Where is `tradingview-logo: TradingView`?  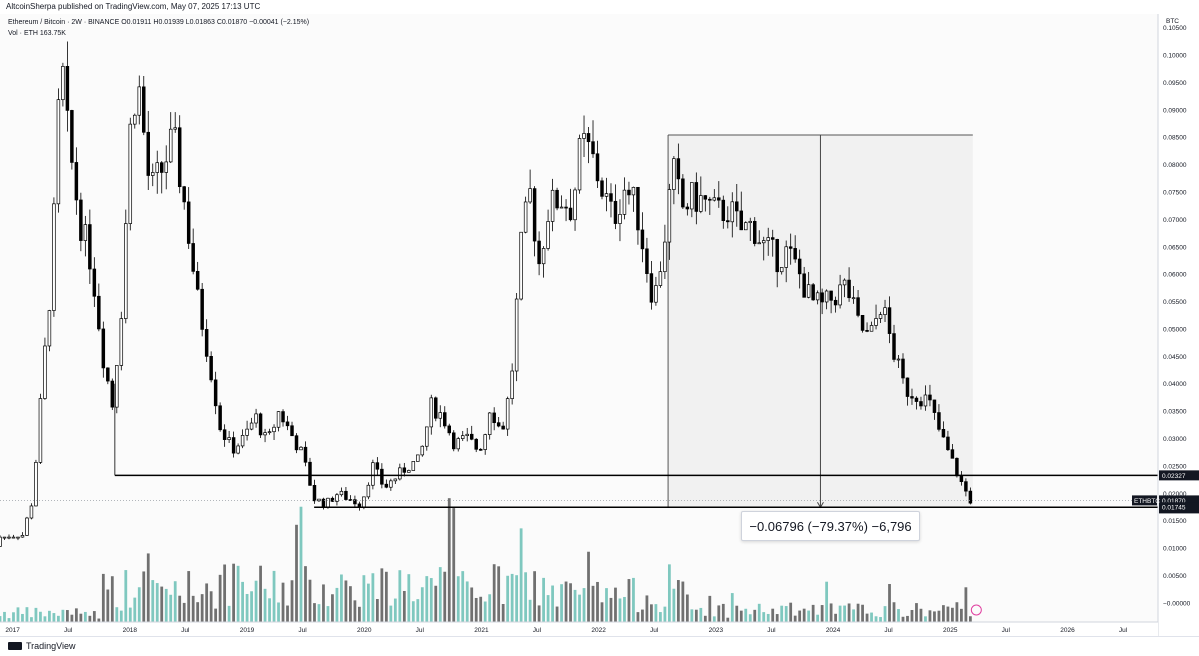 tradingview-logo: TradingView is located at coordinates (42, 646).